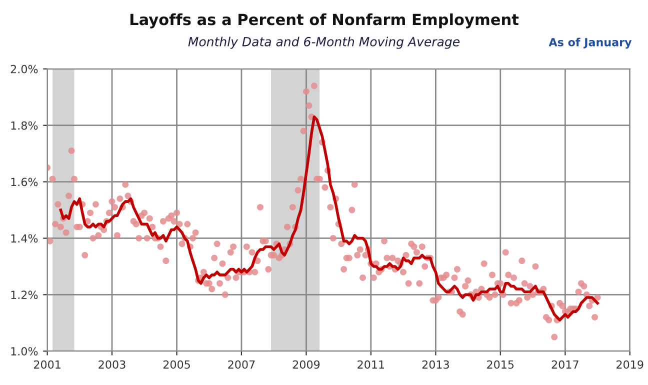 The image size is (648, 385). I want to click on y-tick-label: 1.4%, so click(24, 238).